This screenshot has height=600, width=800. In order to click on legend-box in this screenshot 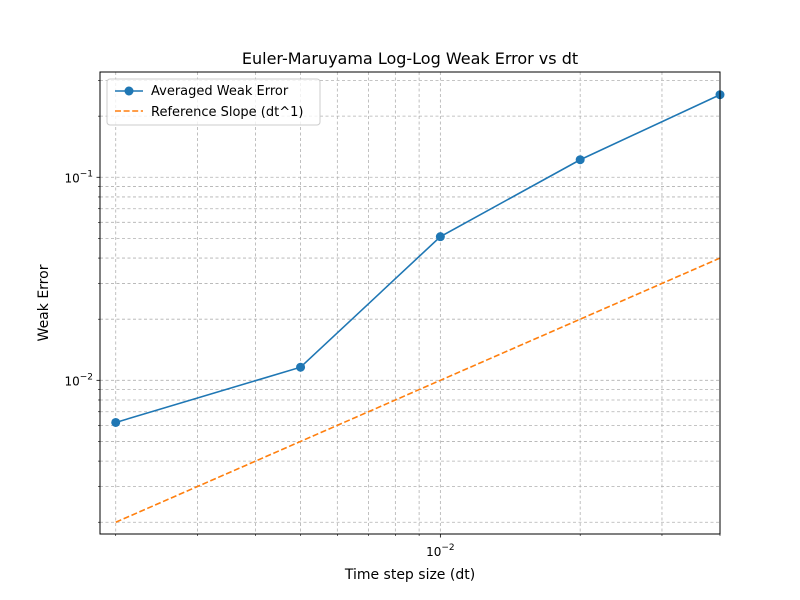, I will do `click(213, 102)`.